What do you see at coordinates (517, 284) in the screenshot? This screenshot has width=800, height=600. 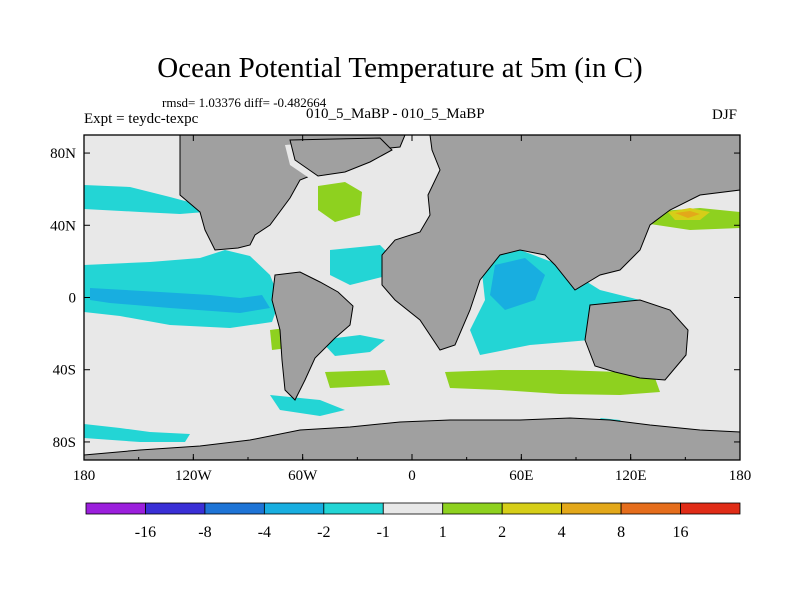 I see `indian-ocean-deep-anomaly` at bounding box center [517, 284].